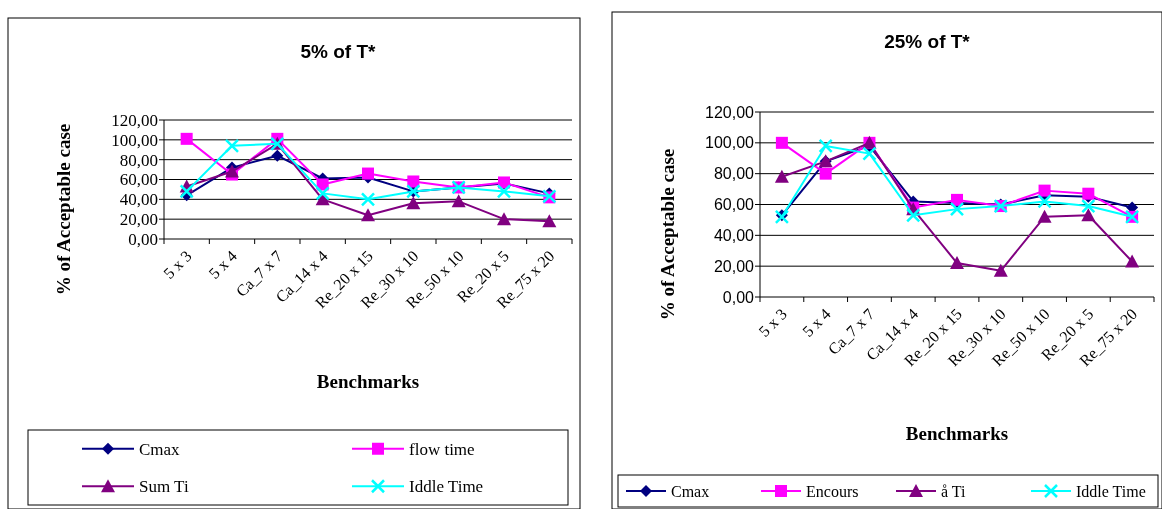 This screenshot has height=509, width=1162. Describe the element at coordinates (442, 449) in the screenshot. I see `legend-label: flow time` at that location.